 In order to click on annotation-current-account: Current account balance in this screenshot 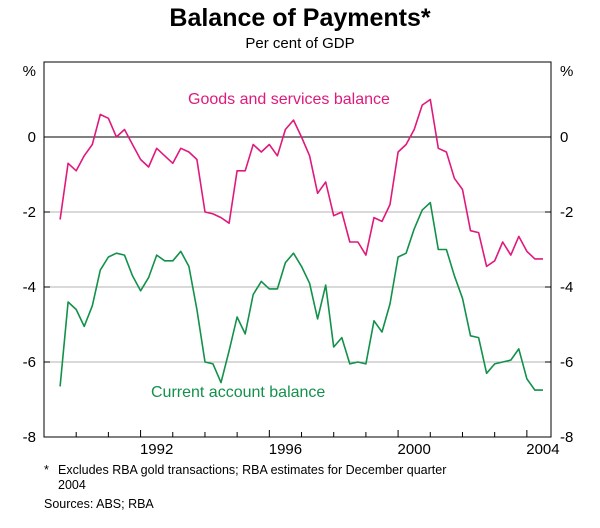, I will do `click(238, 392)`.